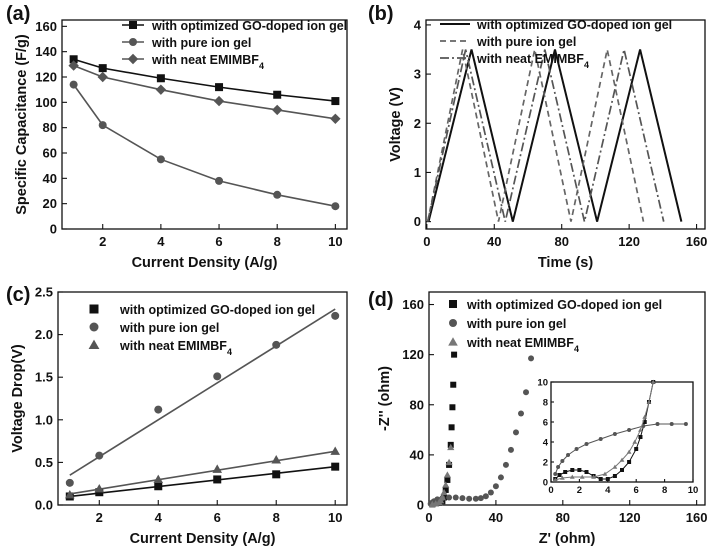 This screenshot has height=557, width=720. Describe the element at coordinates (277, 241) in the screenshot. I see `x-tick-label: 8` at that location.